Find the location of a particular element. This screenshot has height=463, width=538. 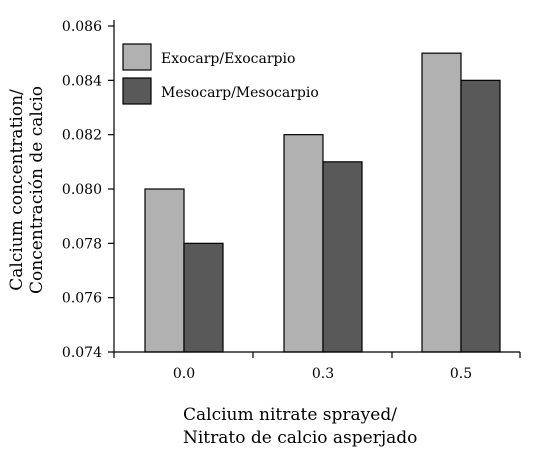

y-tick-label: 0.078 is located at coordinates (82, 244).